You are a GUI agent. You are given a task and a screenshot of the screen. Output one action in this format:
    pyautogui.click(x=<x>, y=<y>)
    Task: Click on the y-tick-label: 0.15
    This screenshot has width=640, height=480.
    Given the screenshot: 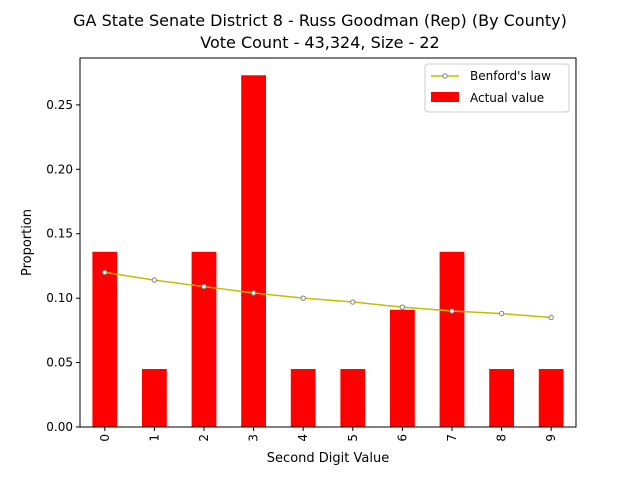 What is the action you would take?
    pyautogui.click(x=59, y=234)
    